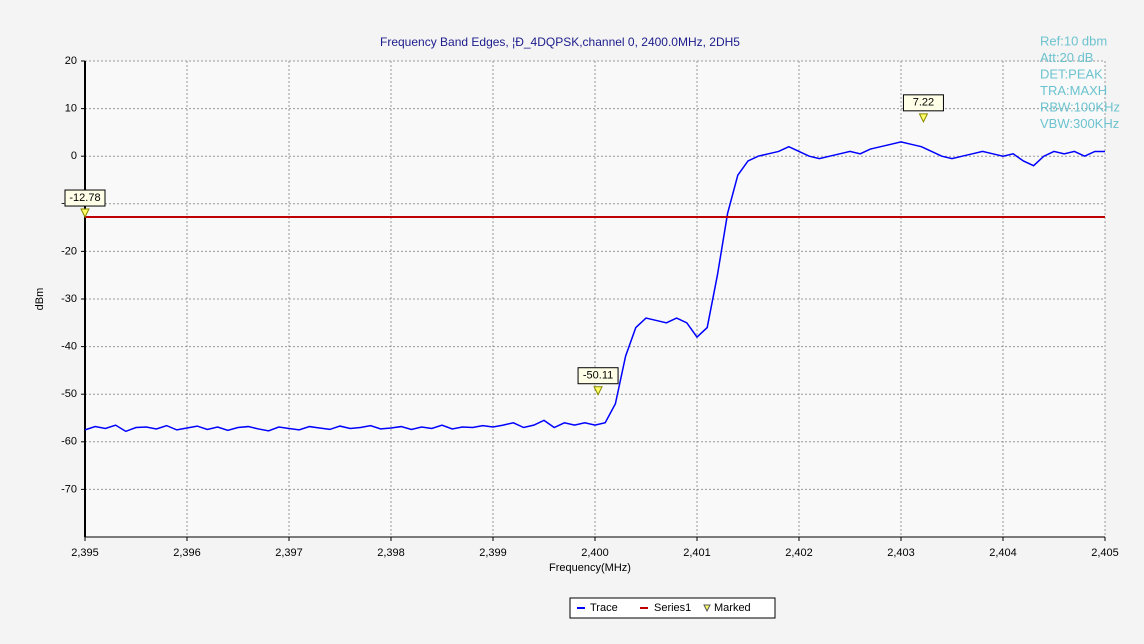 The image size is (1144, 644). Describe the element at coordinates (1073, 90) in the screenshot. I see `info-text: TRA:MAXH` at that location.